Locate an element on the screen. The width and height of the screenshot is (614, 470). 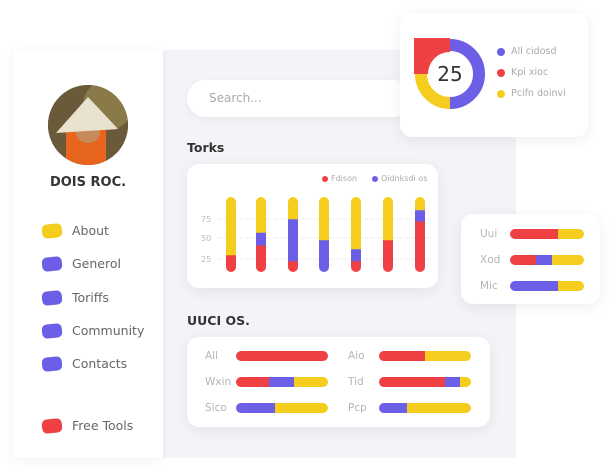
nav-item-contacts: Contacts is located at coordinates (84, 363).